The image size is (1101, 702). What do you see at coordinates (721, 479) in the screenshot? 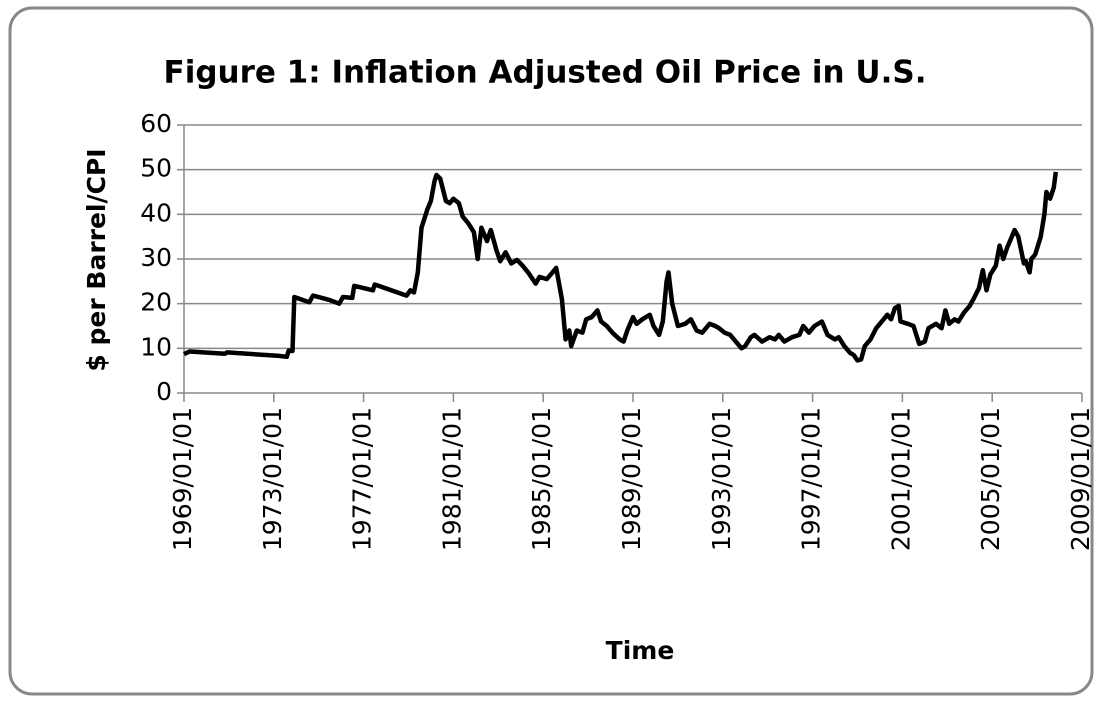
I see `x-tick-label: 1993/01/01` at bounding box center [721, 479].